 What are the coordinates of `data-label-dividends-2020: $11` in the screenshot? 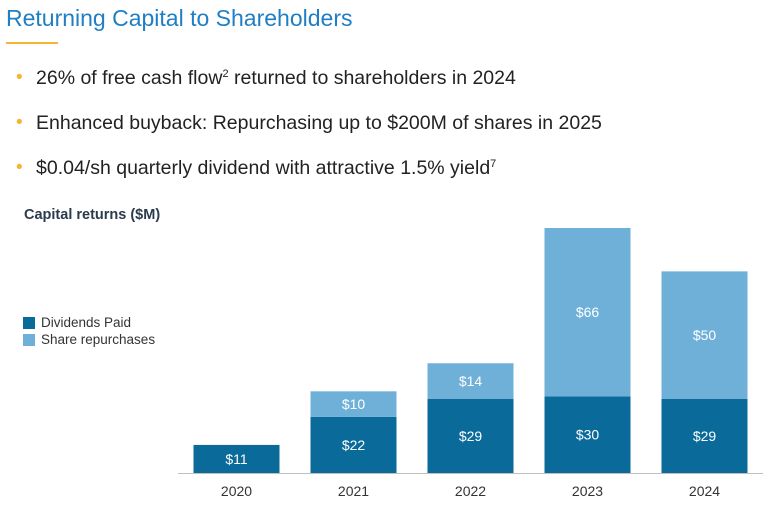 It's located at (236, 459).